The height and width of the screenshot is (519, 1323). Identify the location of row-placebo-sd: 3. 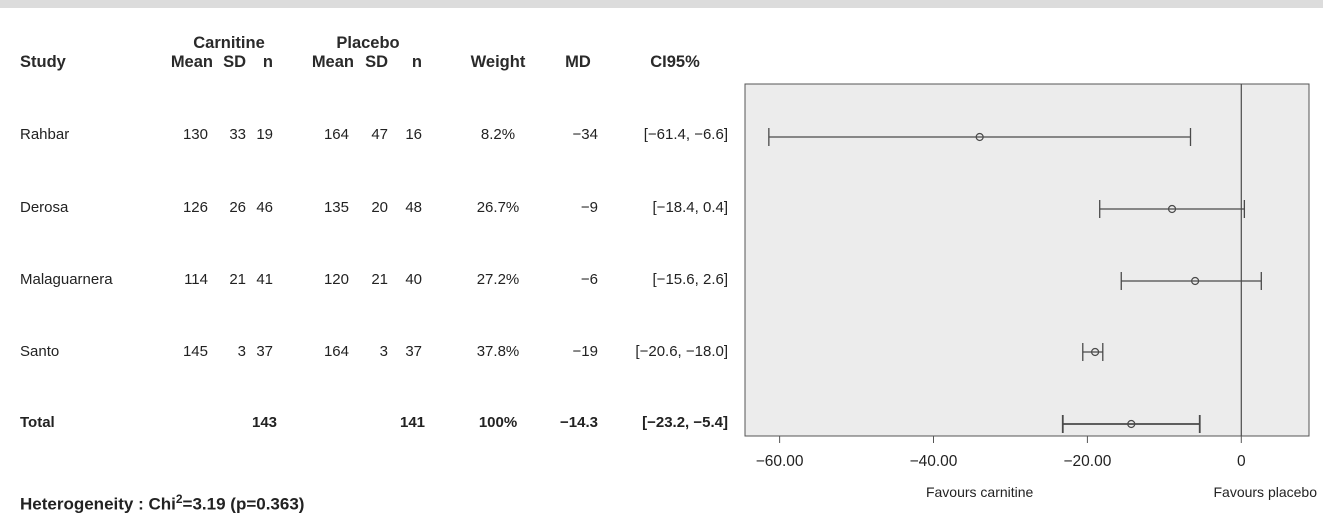
(383, 351).